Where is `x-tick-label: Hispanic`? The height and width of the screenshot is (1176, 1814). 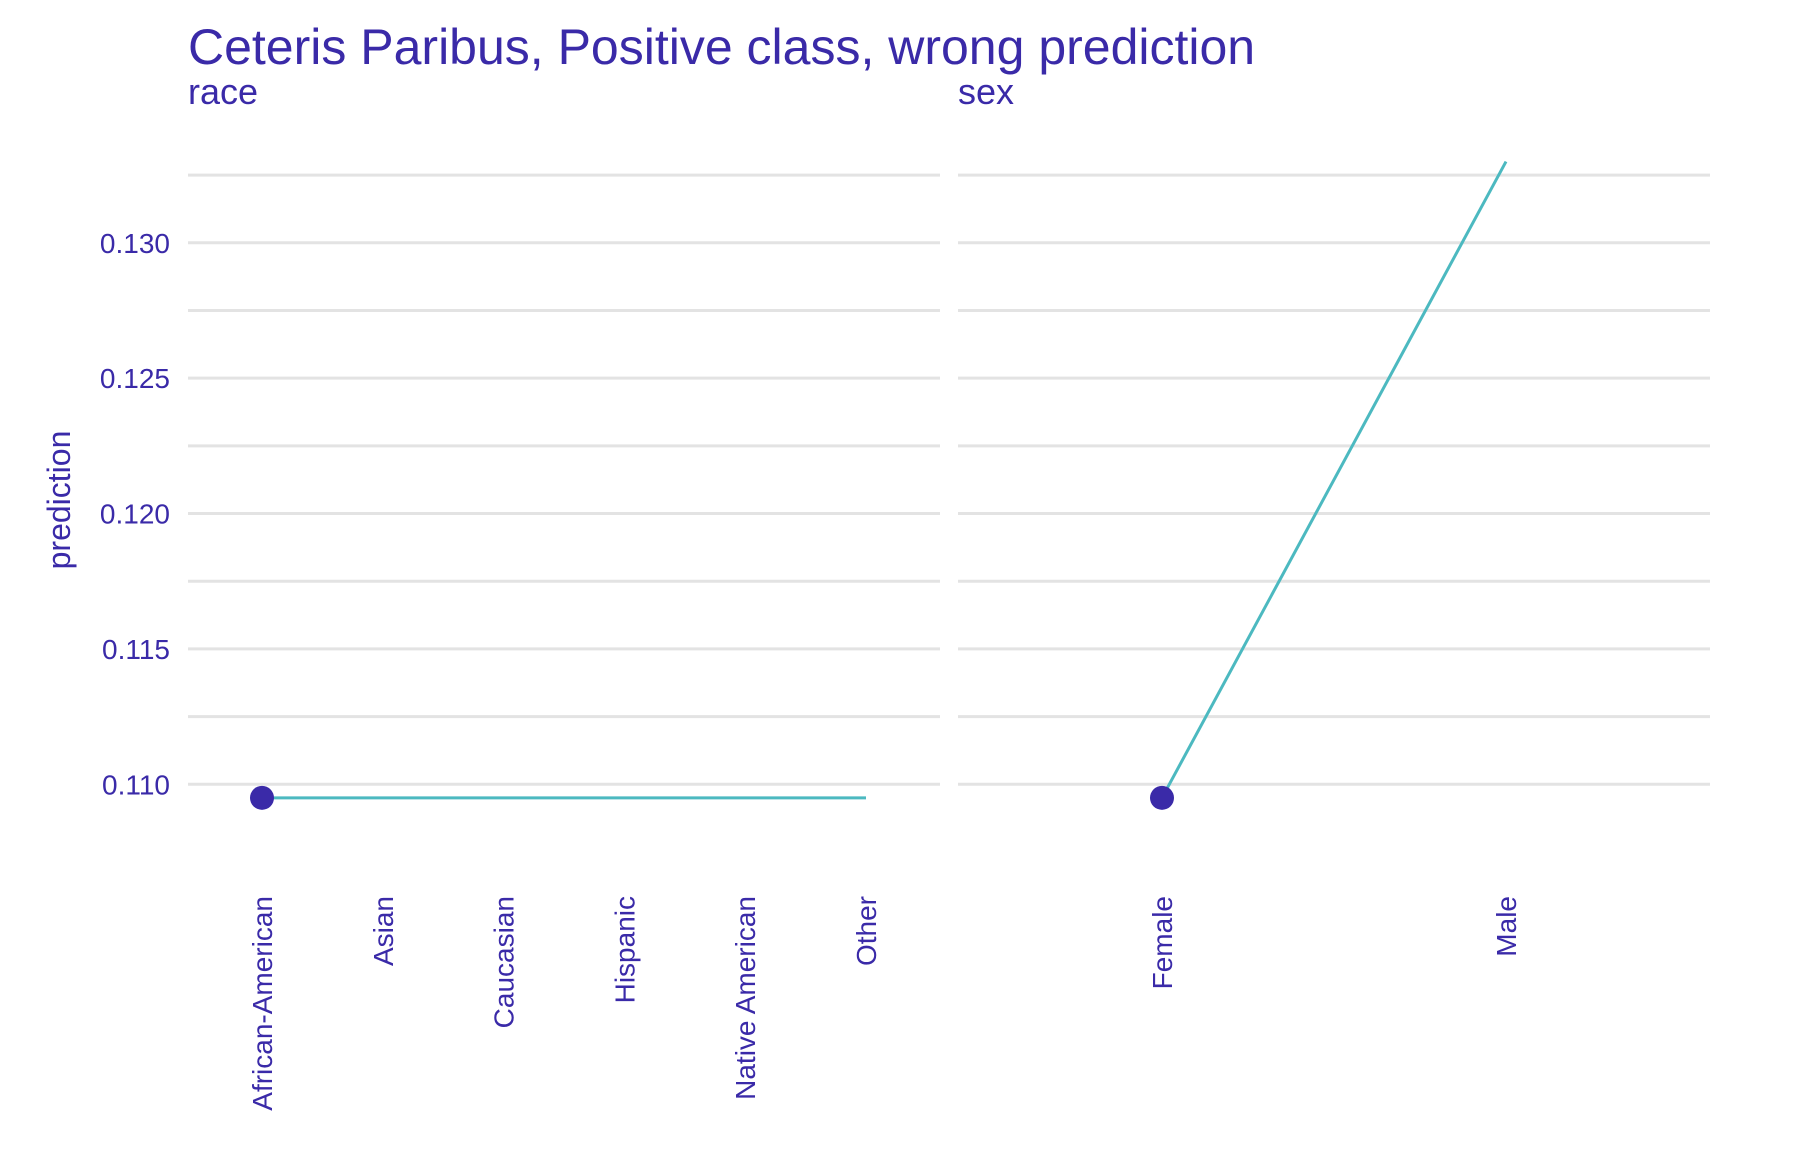
x-tick-label: Hispanic is located at coordinates (624, 949).